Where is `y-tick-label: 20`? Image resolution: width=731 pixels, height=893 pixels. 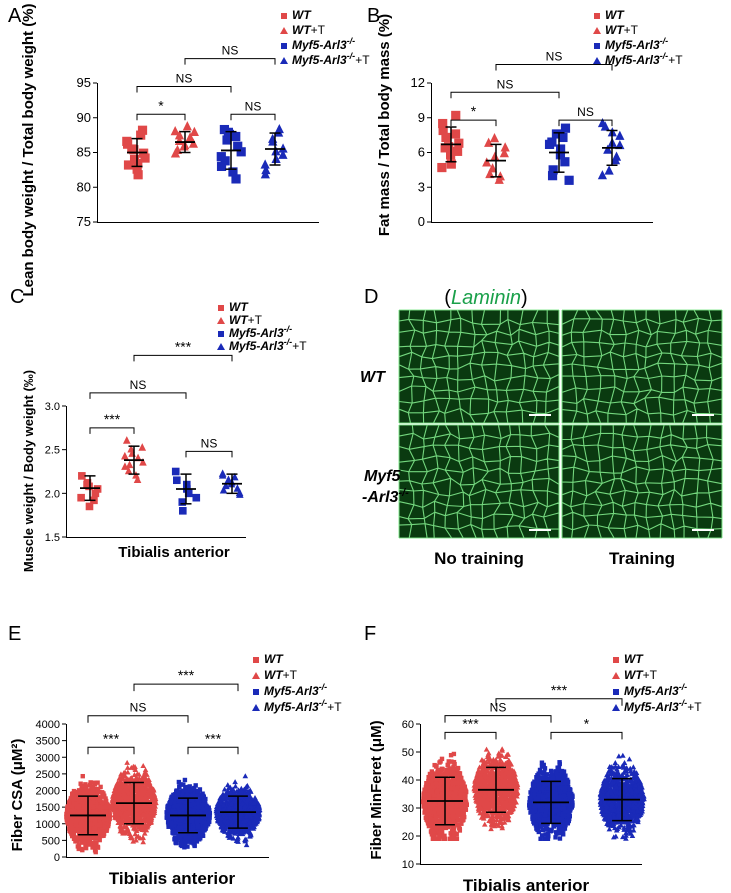
y-tick-label: 20 is located at coordinates (408, 837).